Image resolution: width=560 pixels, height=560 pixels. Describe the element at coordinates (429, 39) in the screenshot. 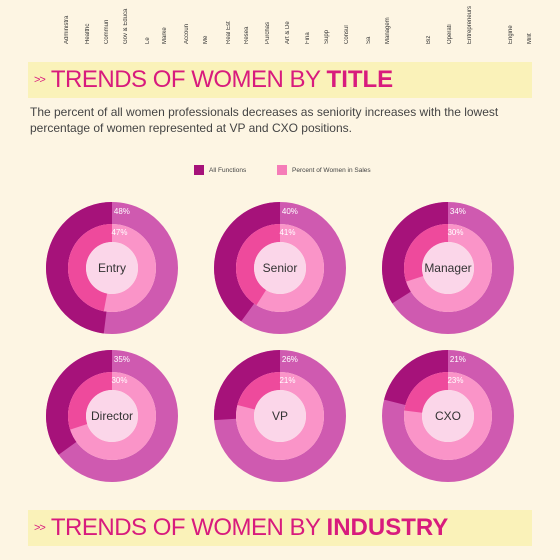

I see `industry-label: Biz` at that location.